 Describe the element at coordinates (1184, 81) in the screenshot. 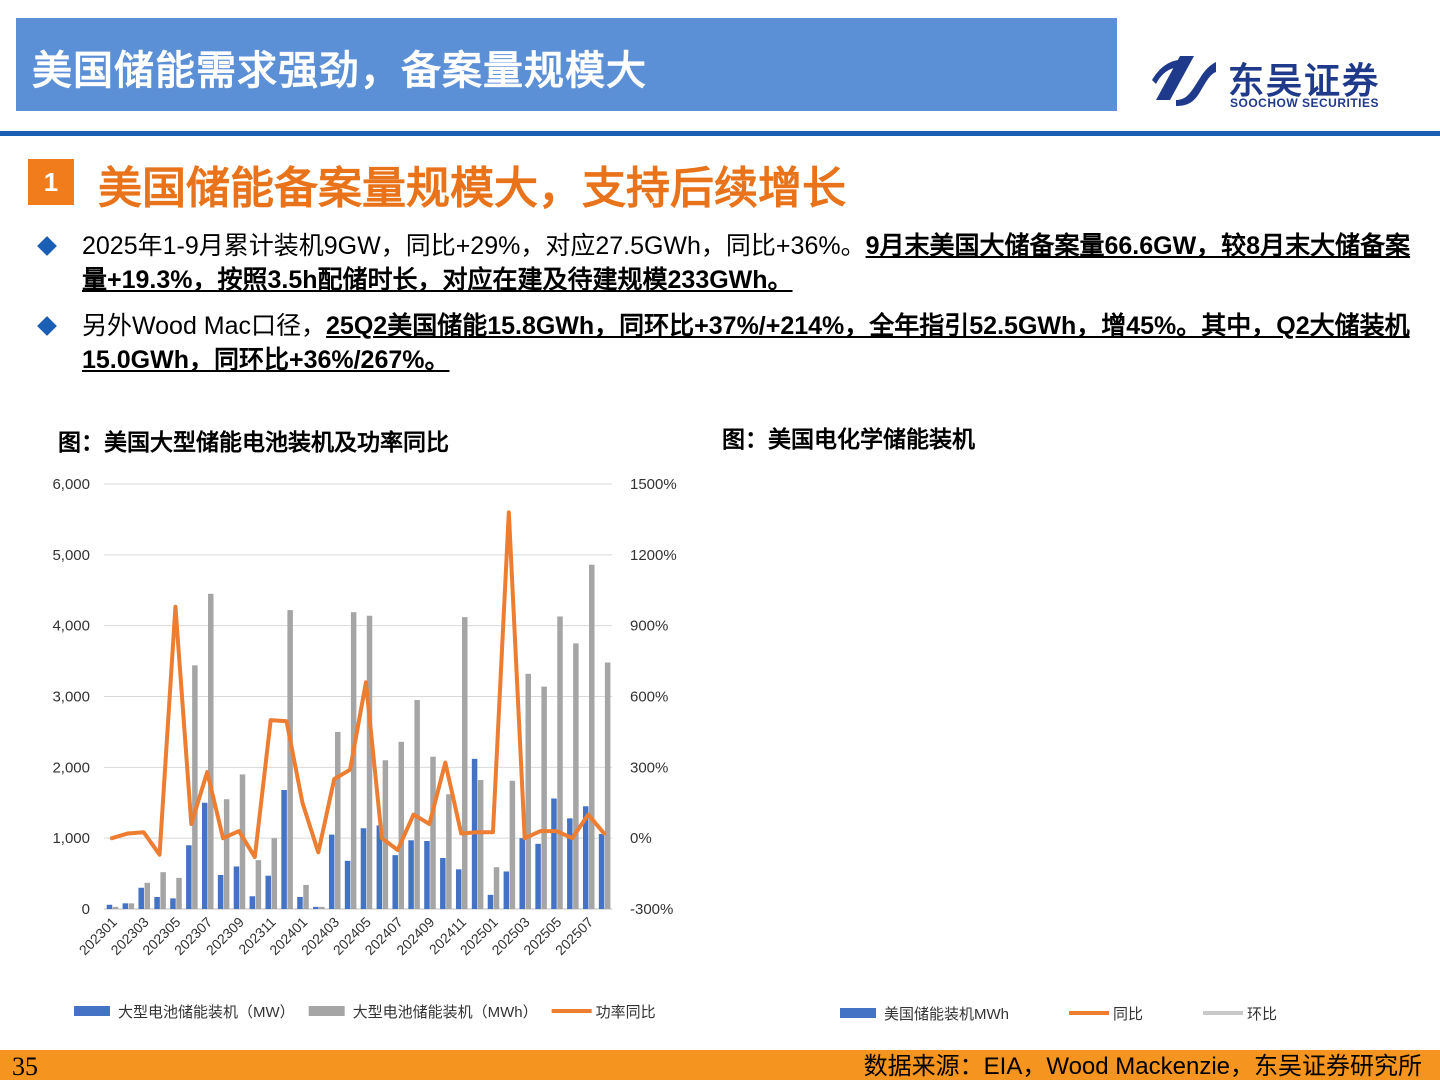

I see `logo-icon` at that location.